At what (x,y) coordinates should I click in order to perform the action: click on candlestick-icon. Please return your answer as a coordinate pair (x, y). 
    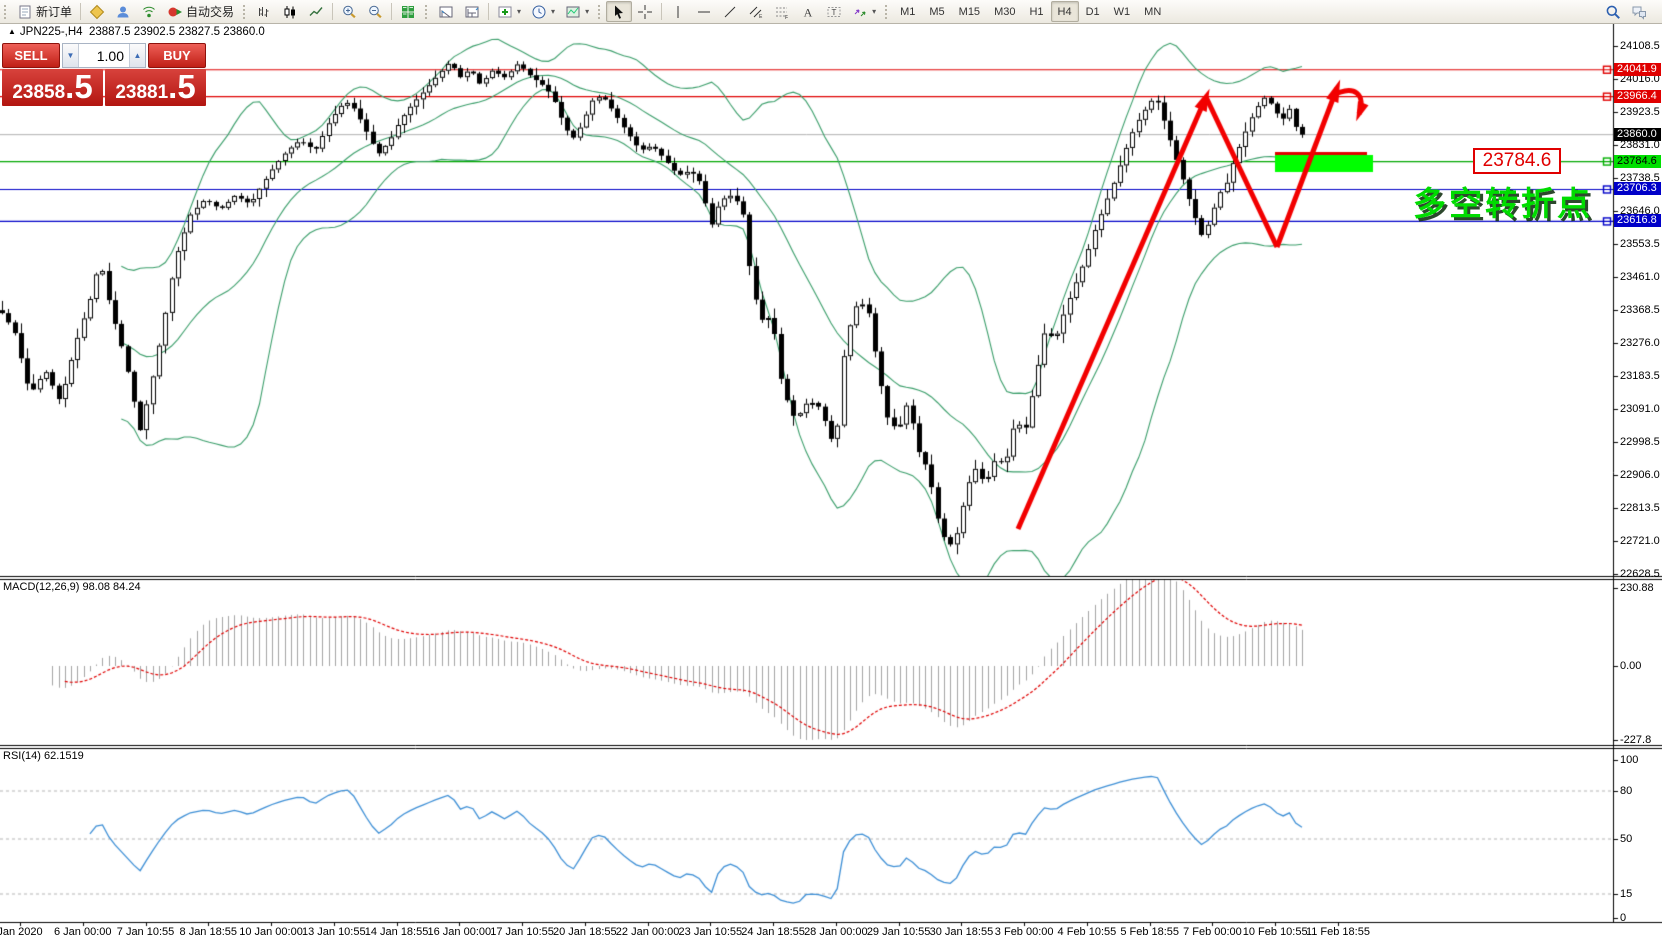
    Looking at the image, I should click on (290, 11).